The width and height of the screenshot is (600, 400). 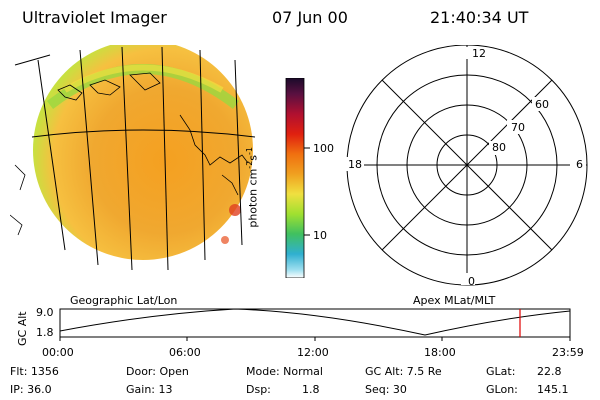 I want to click on geo-panel-label: Geographic Lat/Lon, so click(x=124, y=300).